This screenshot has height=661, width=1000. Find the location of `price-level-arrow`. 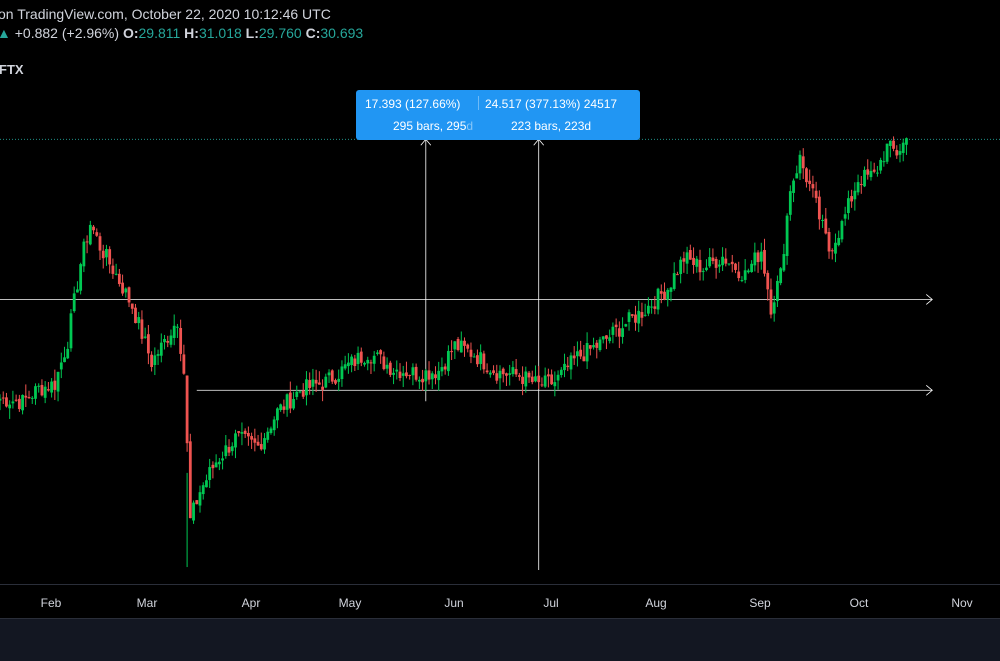

price-level-arrow is located at coordinates (929, 390).